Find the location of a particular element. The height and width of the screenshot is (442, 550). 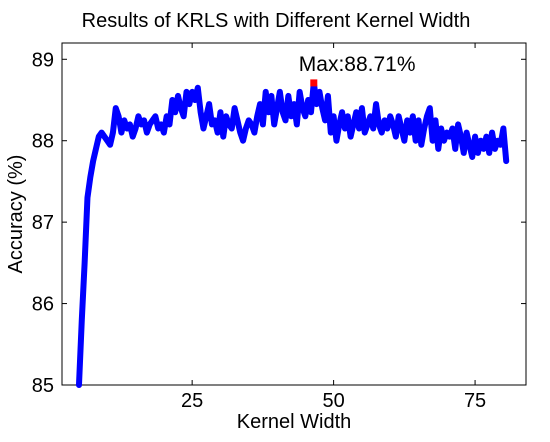

x-tick-label: 75 is located at coordinates (475, 401).